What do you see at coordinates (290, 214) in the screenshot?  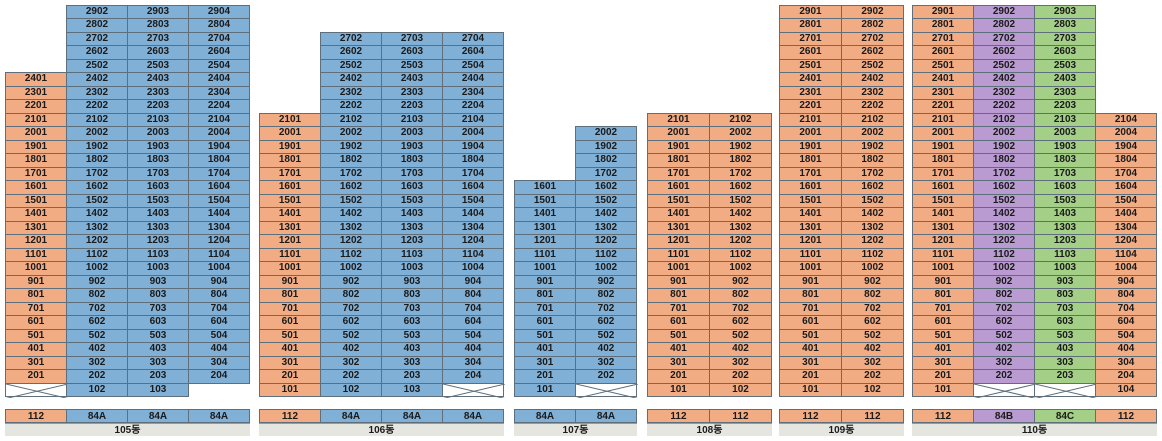 I see `unit-cell: 1401` at bounding box center [290, 214].